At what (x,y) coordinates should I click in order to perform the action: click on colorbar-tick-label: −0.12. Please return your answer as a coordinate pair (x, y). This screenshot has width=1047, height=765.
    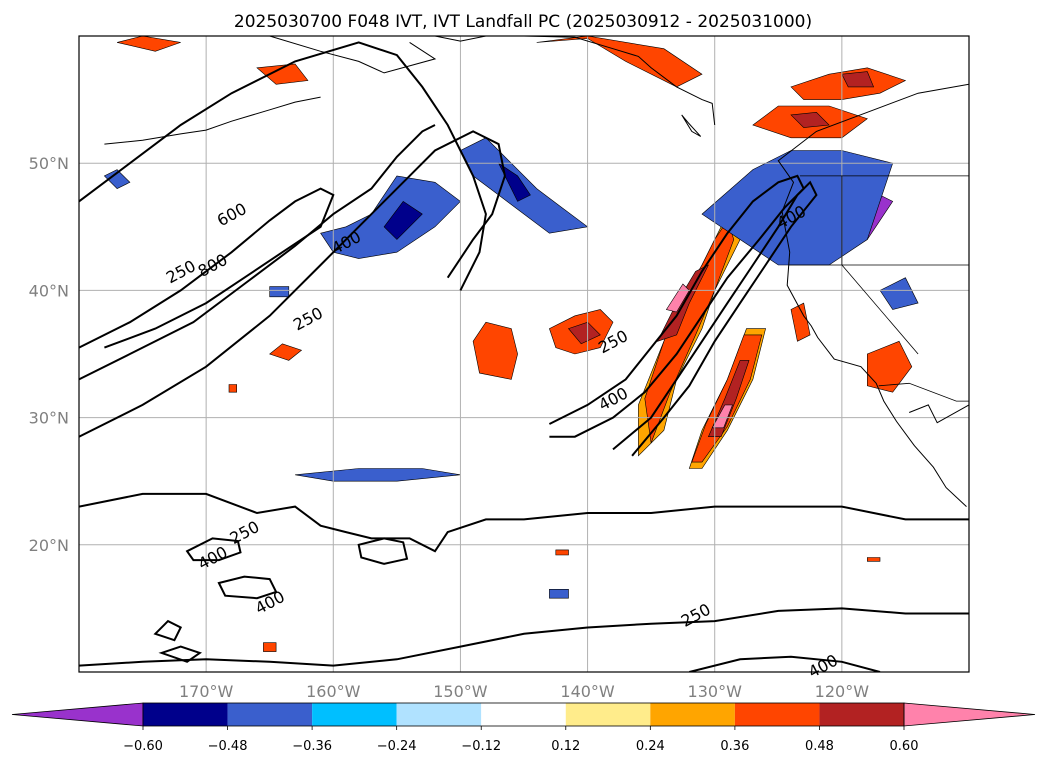
    Looking at the image, I should click on (481, 746).